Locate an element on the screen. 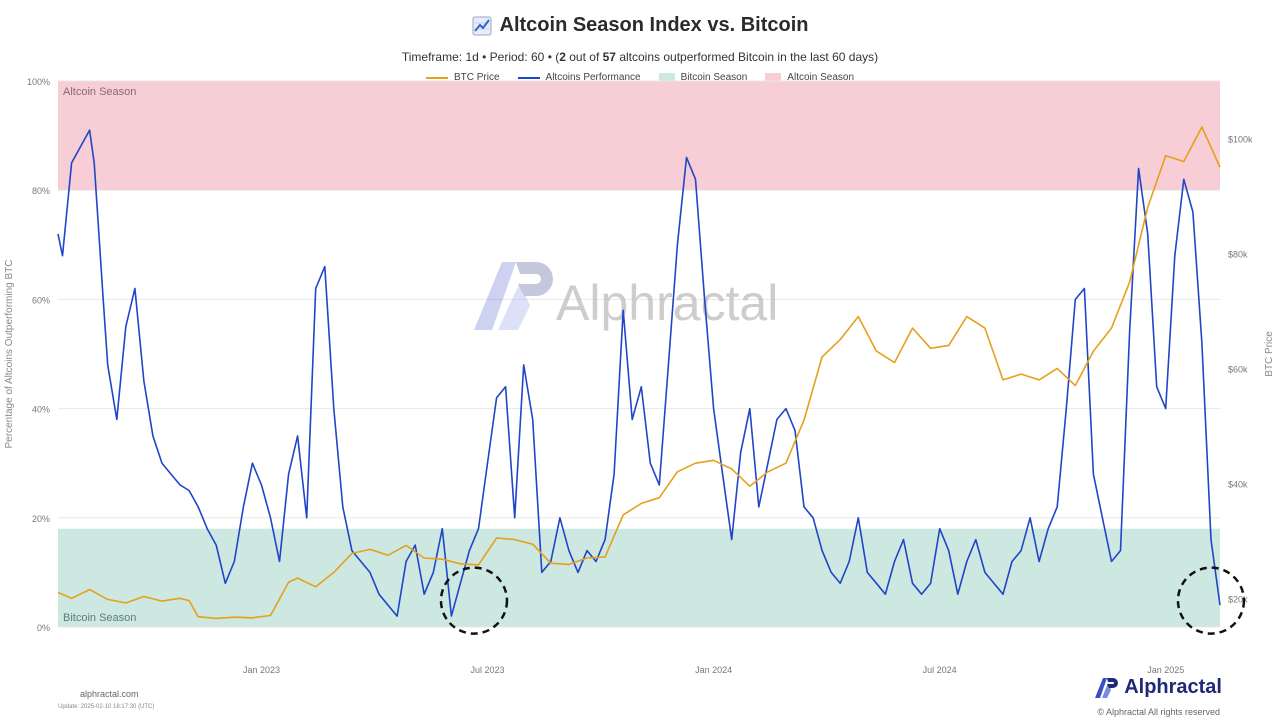 The image size is (1280, 720). legend-label-btc: BTC Price is located at coordinates (476, 77).